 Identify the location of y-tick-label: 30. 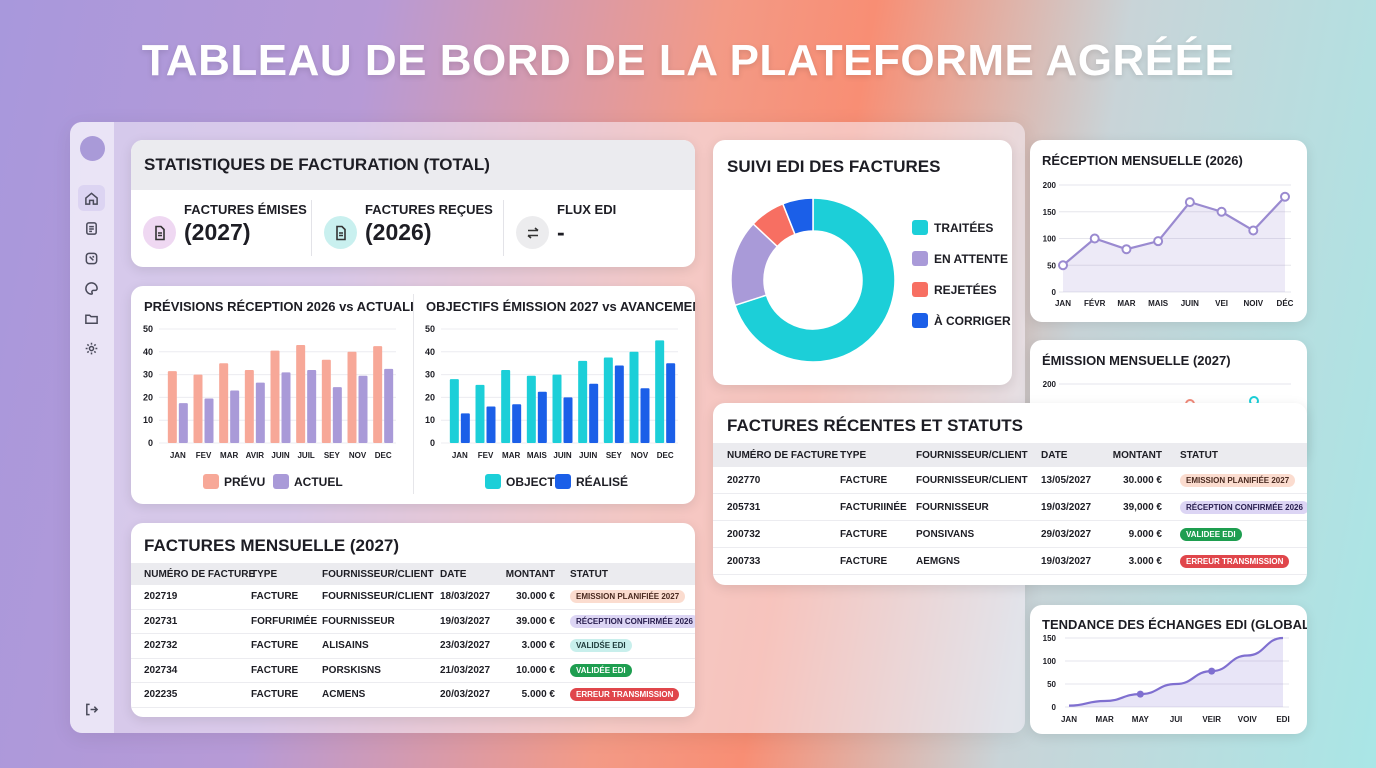
(148, 375).